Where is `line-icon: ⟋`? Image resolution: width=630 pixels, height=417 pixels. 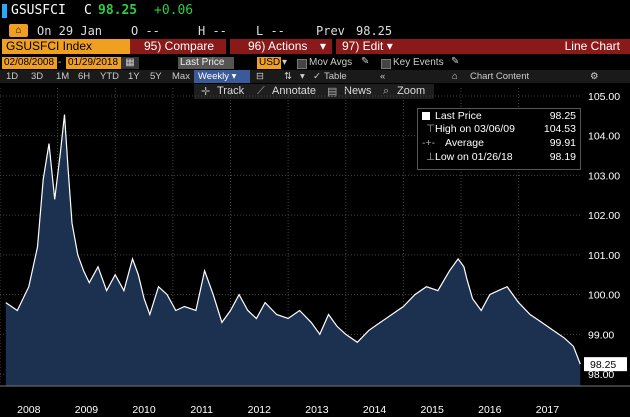
line-icon: ⟋ is located at coordinates (261, 91).